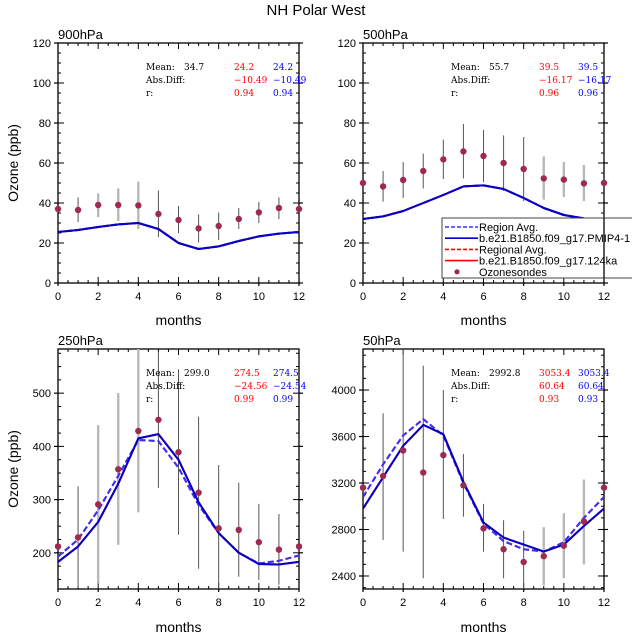  I want to click on stat-blue-r: 0.94, so click(283, 94).